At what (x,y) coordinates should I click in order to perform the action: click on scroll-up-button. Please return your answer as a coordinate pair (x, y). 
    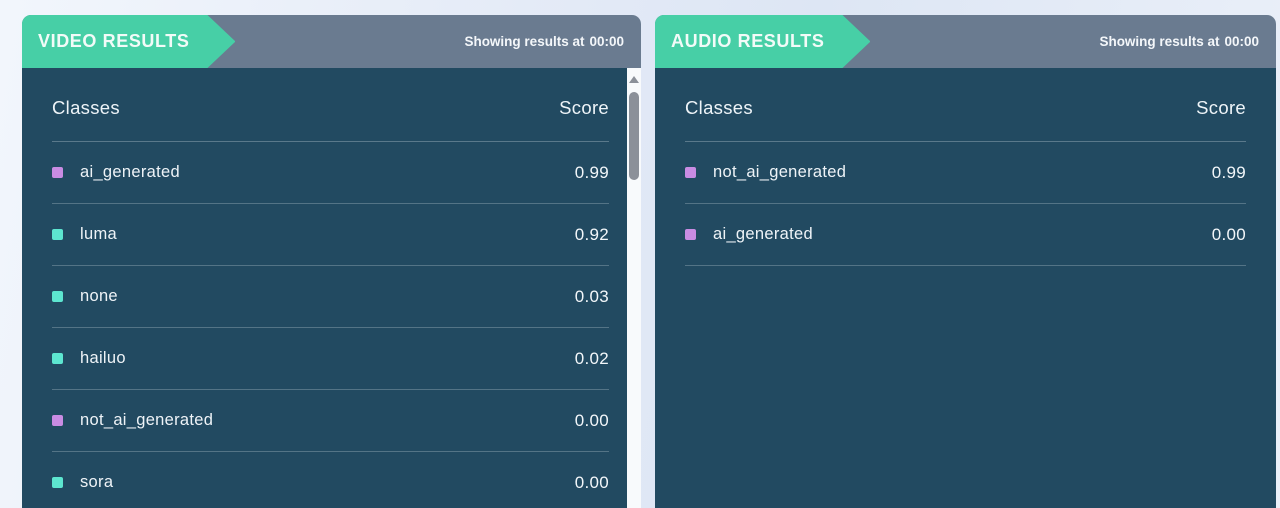
    Looking at the image, I should click on (634, 79).